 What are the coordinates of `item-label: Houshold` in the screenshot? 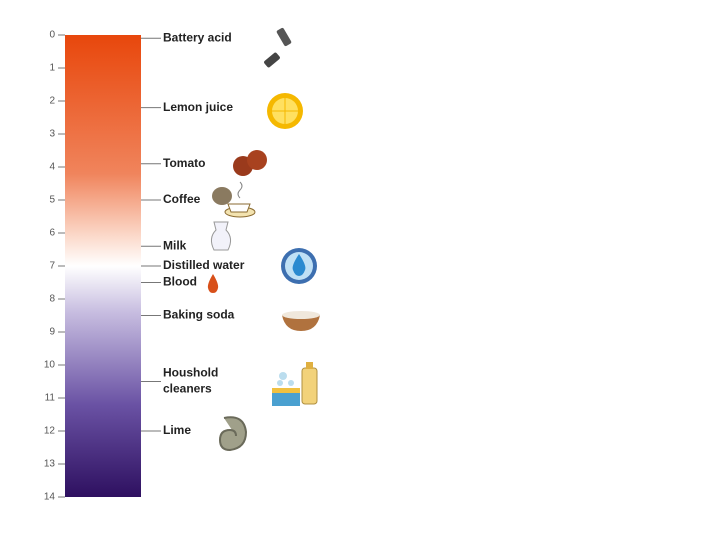 It's located at (190, 373).